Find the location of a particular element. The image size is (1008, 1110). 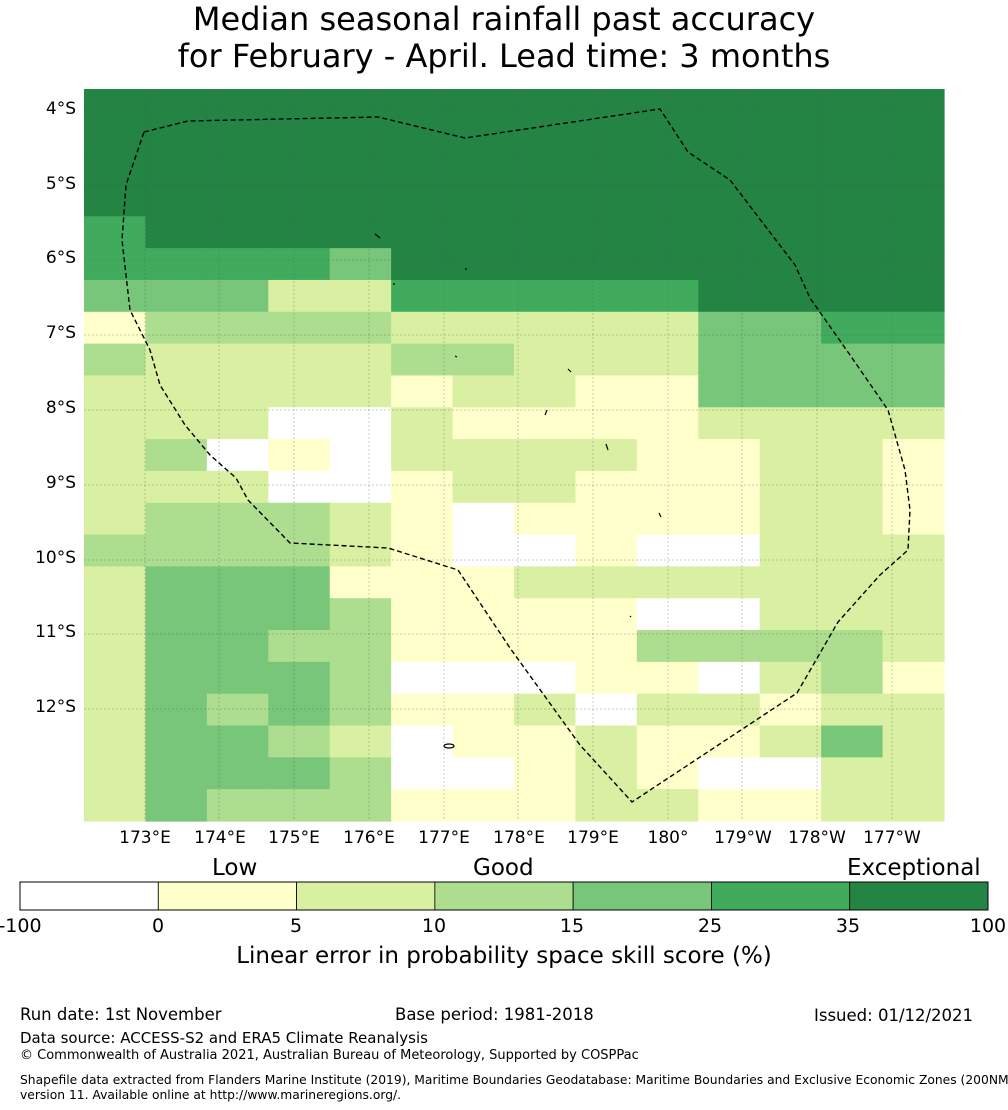

lon-label-178e: 178°E is located at coordinates (519, 838).